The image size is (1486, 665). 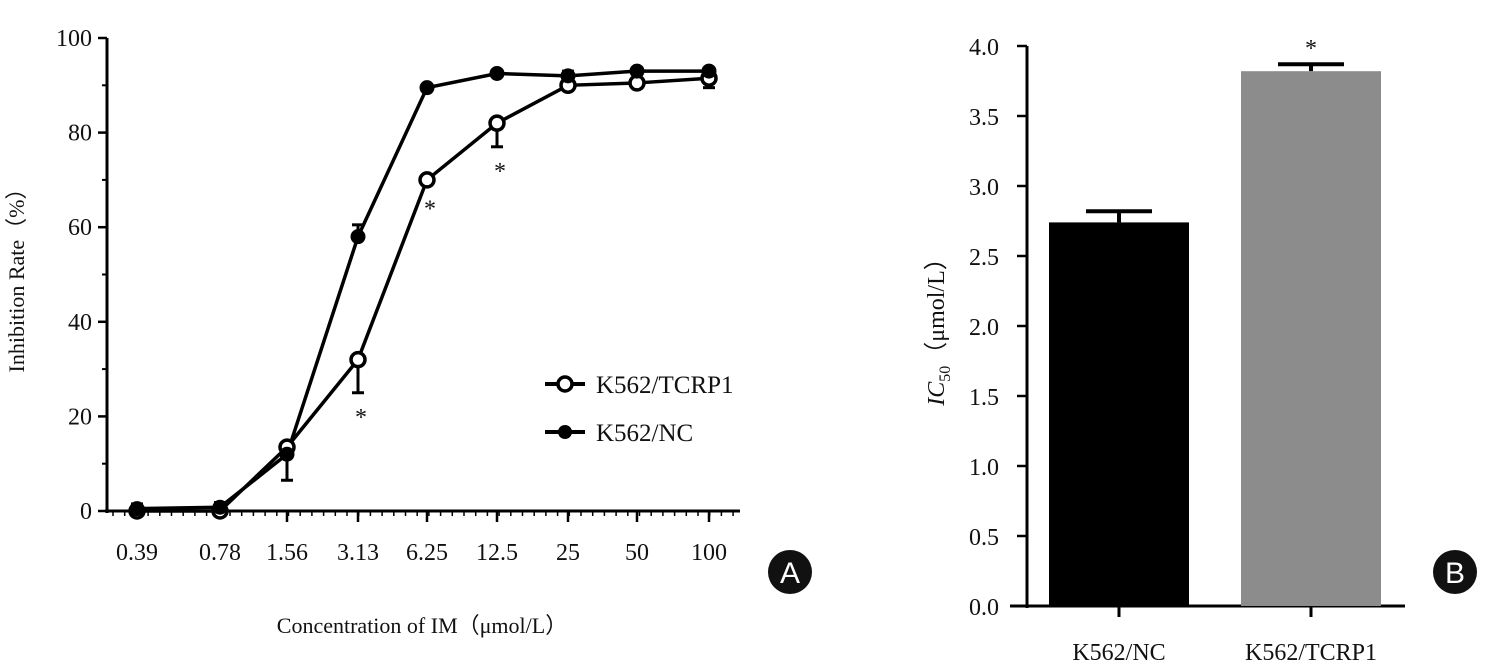 I want to click on legend-label-tcrp1: K562/TCRP1, so click(x=665, y=385).